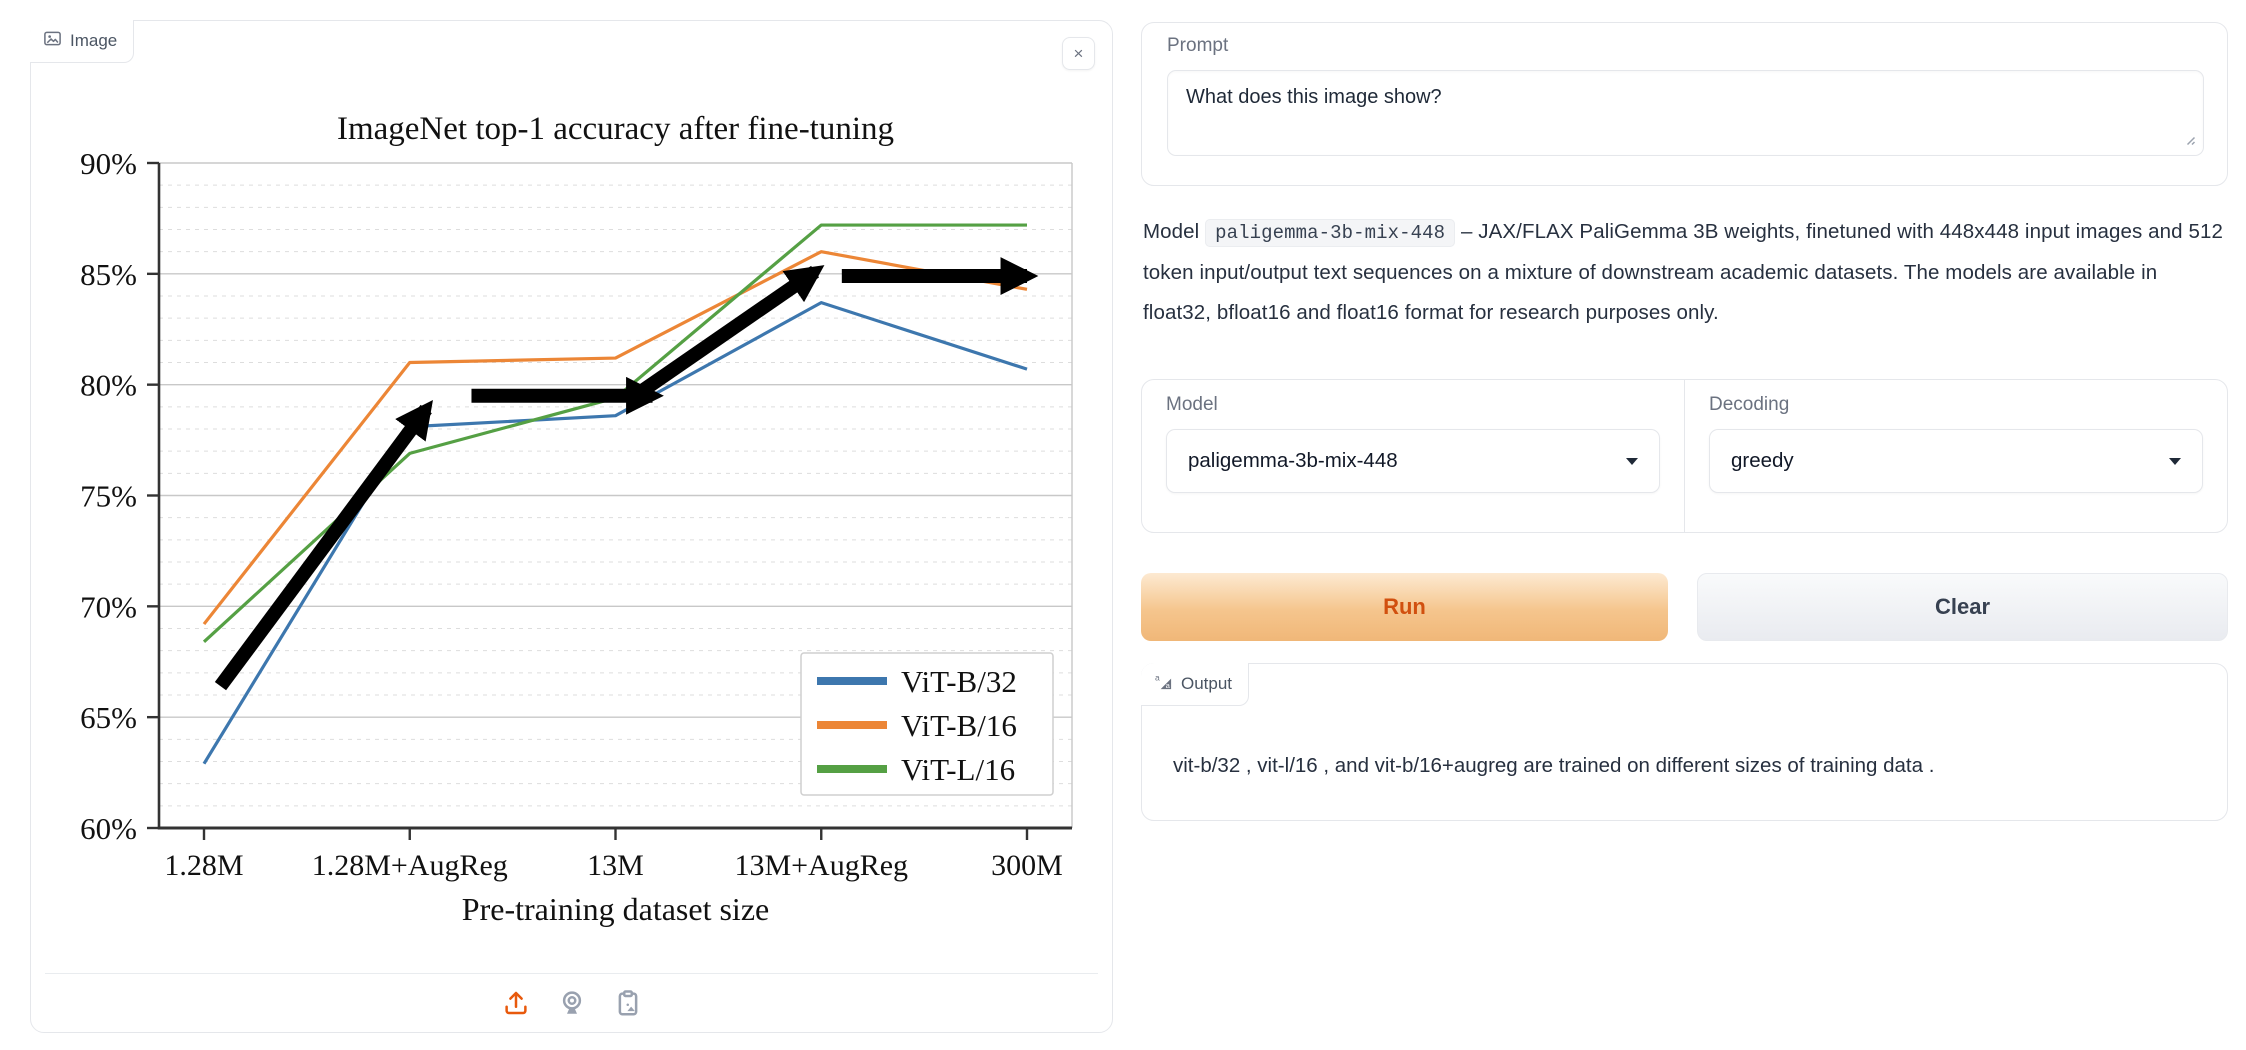 The width and height of the screenshot is (2246, 1050). I want to click on model-select-column: Model paligemma-3b-mix-448, so click(1413, 456).